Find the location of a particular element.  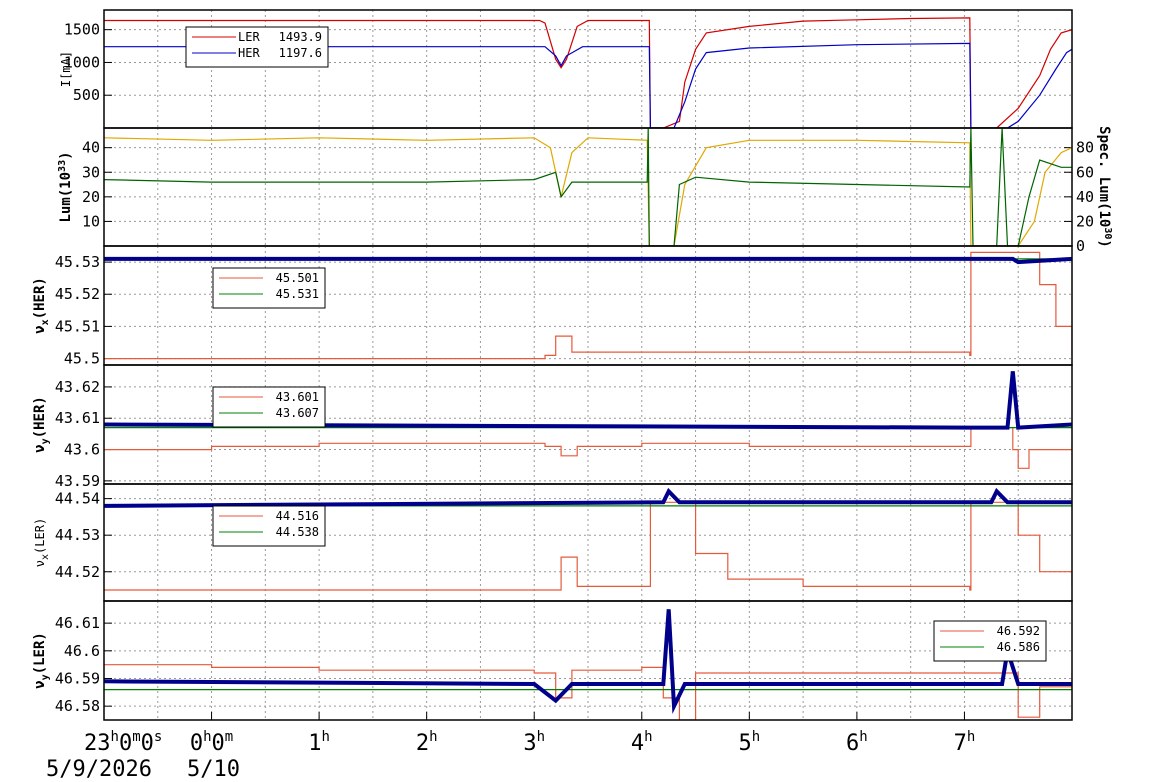

legend-value: 44.538 is located at coordinates (297, 532).